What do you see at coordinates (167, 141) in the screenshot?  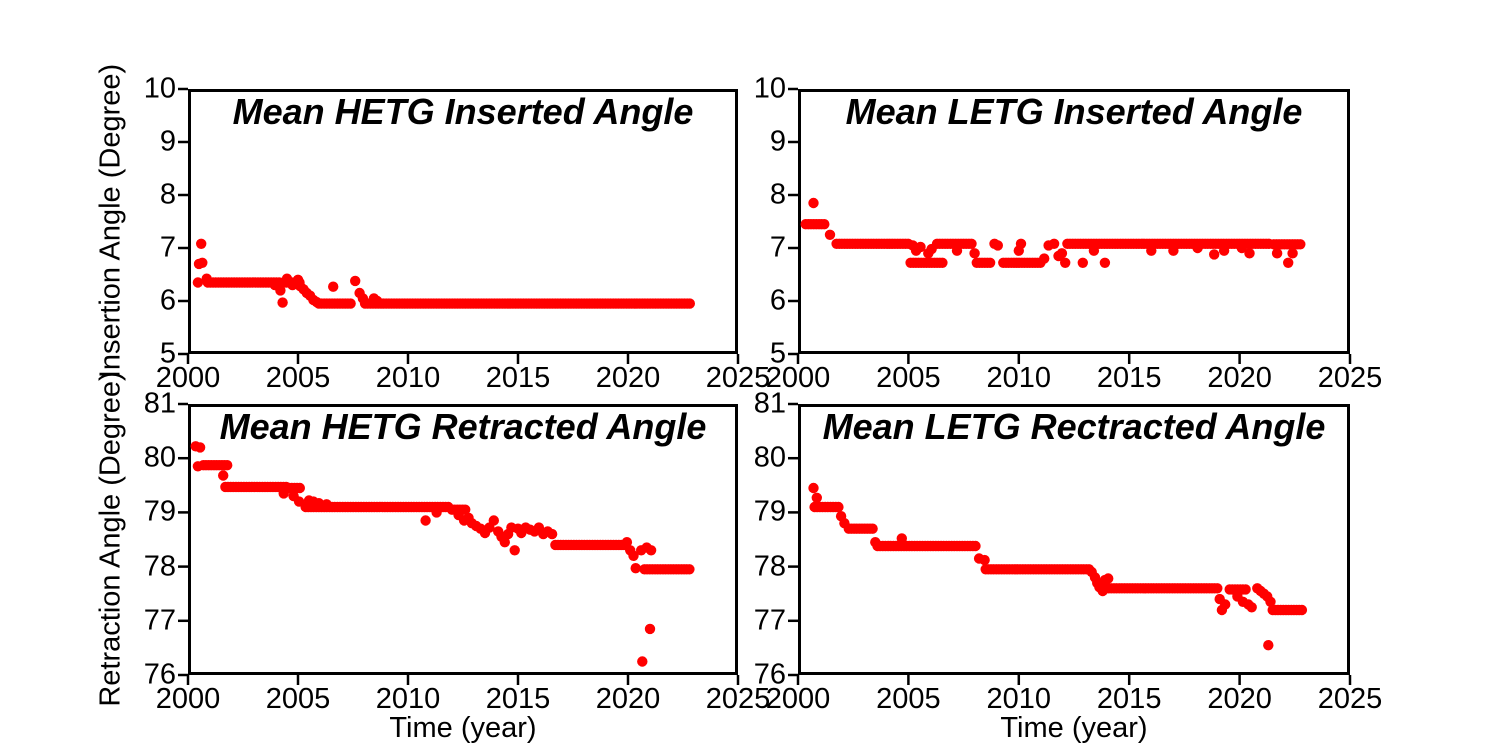 I see `y-tick-label-hetg-inserted: 9` at bounding box center [167, 141].